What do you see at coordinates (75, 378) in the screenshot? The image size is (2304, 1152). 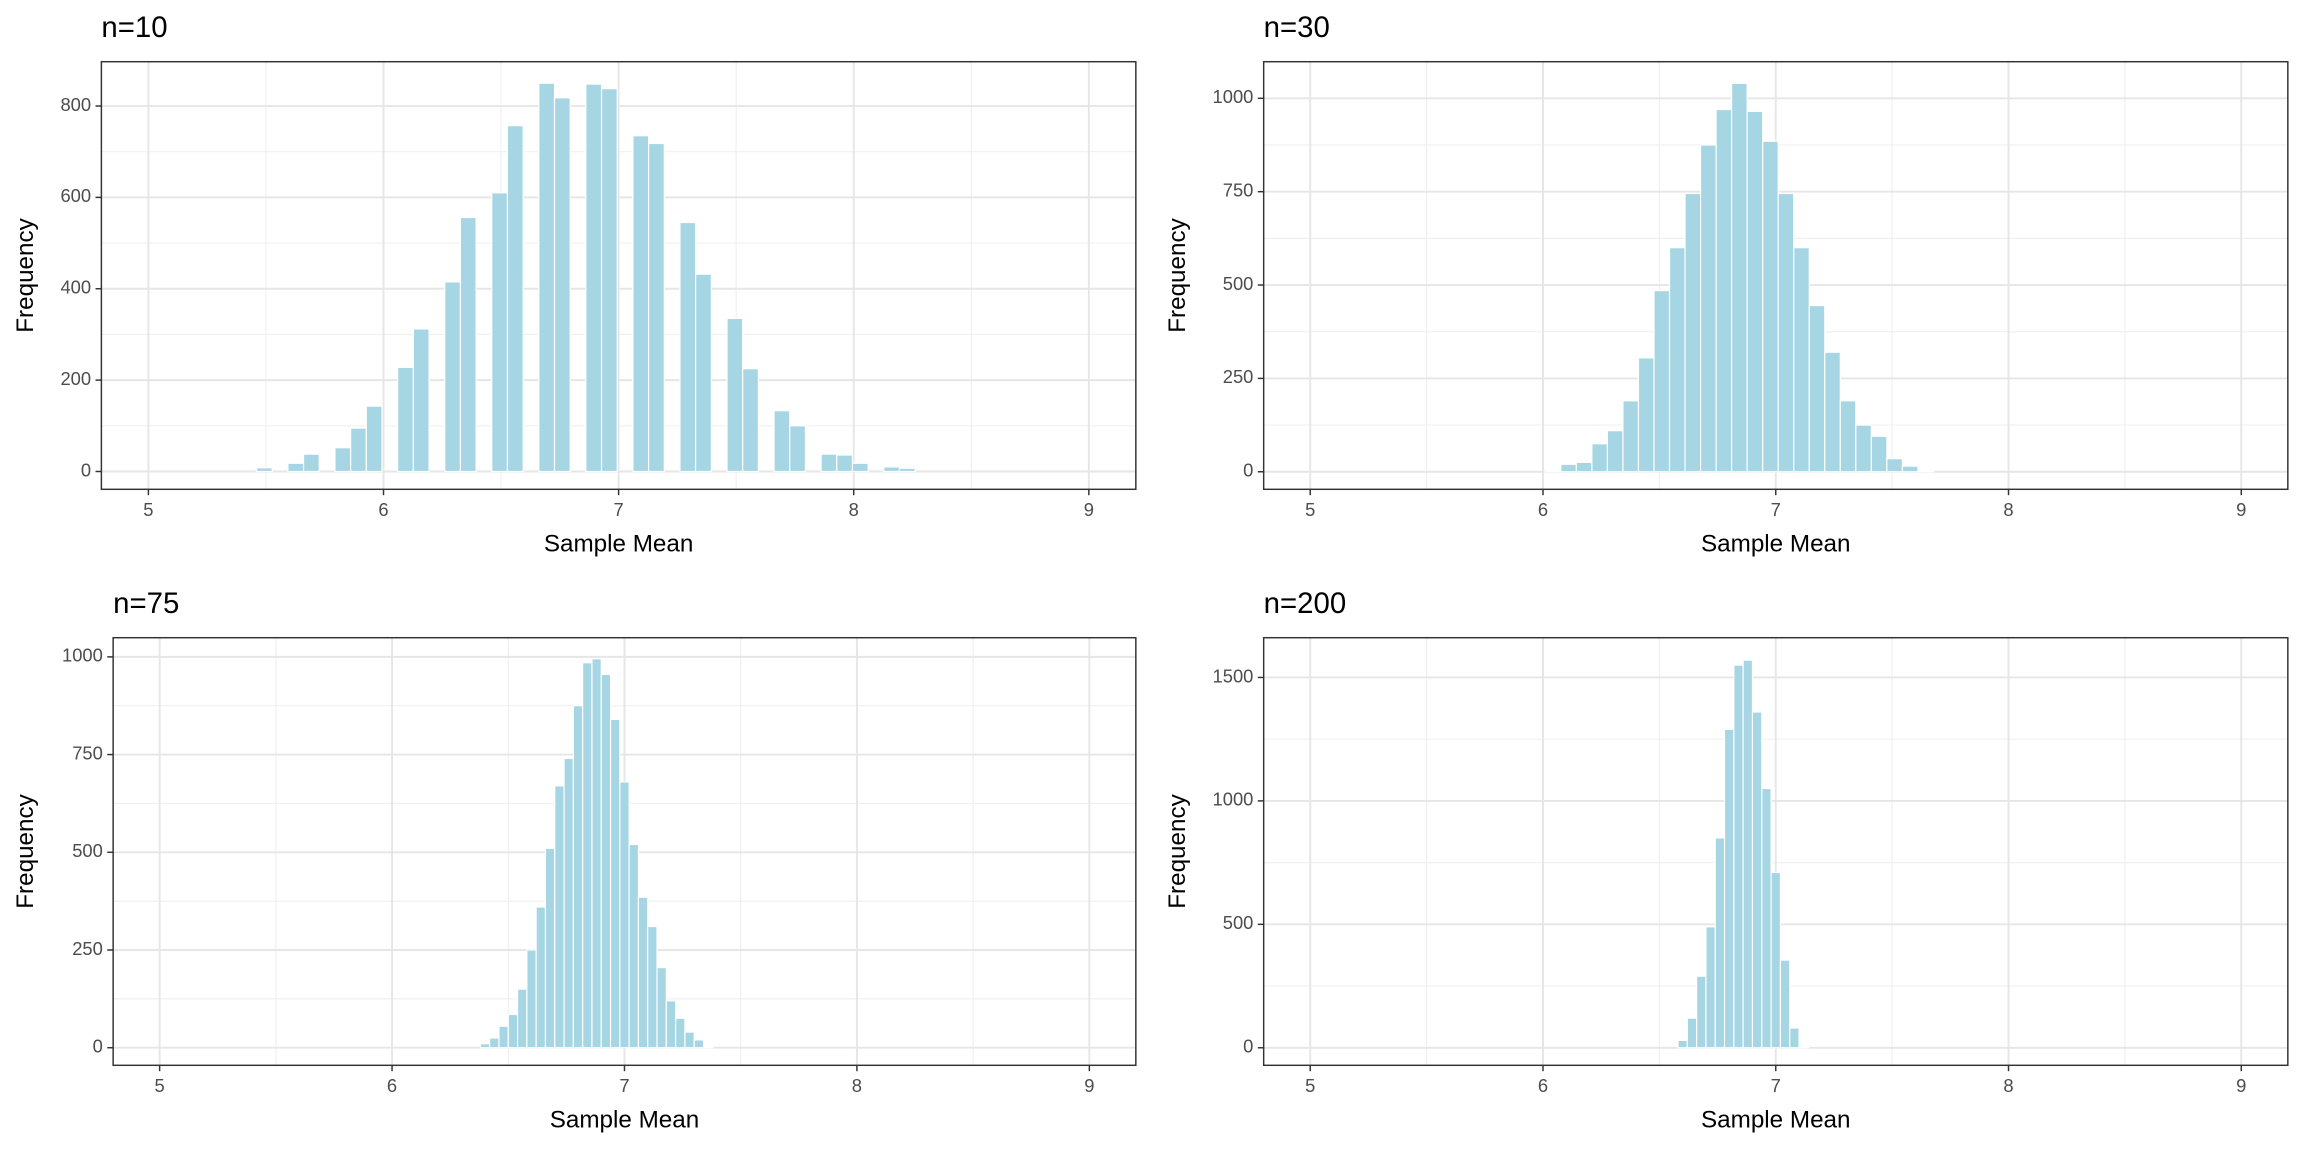 I see `y-tick-label: 200` at bounding box center [75, 378].